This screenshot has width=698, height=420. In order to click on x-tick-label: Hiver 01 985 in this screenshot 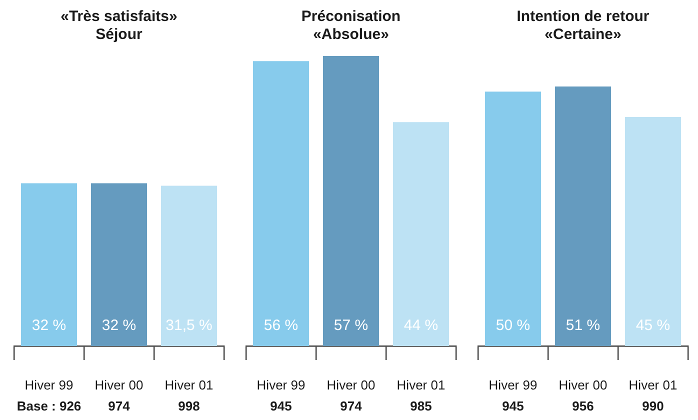, I will do `click(421, 396)`.